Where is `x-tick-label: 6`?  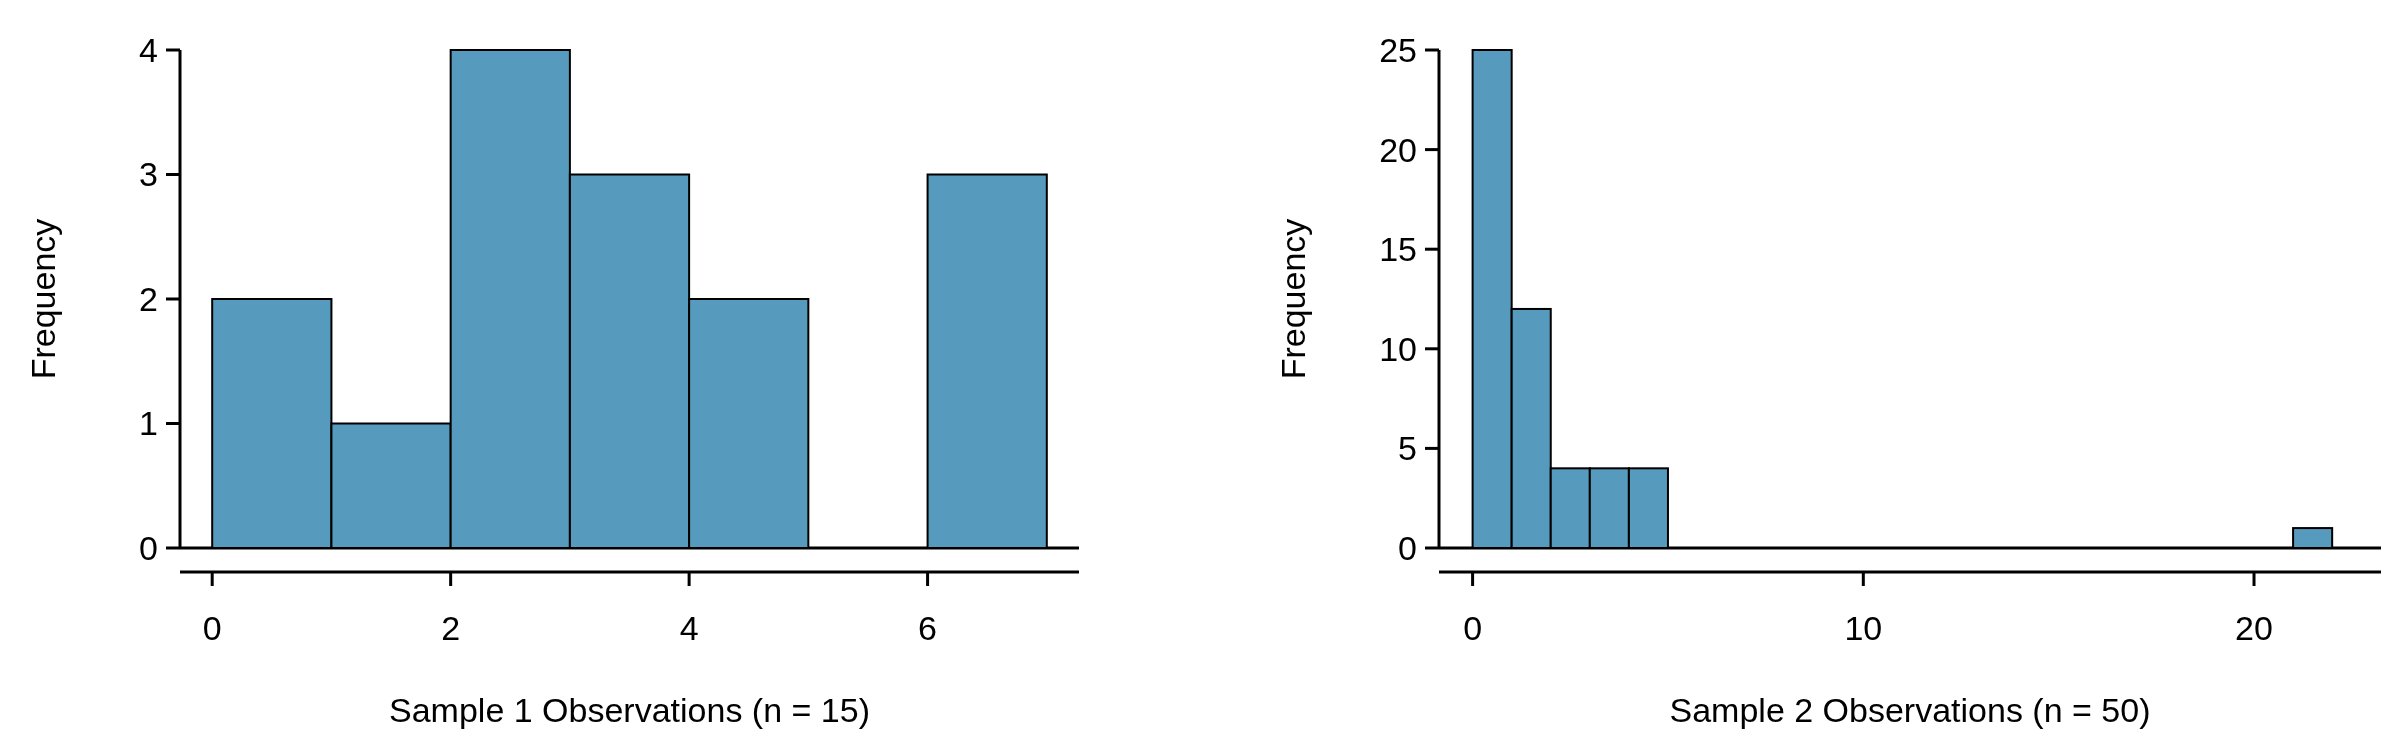
x-tick-label: 6 is located at coordinates (928, 627).